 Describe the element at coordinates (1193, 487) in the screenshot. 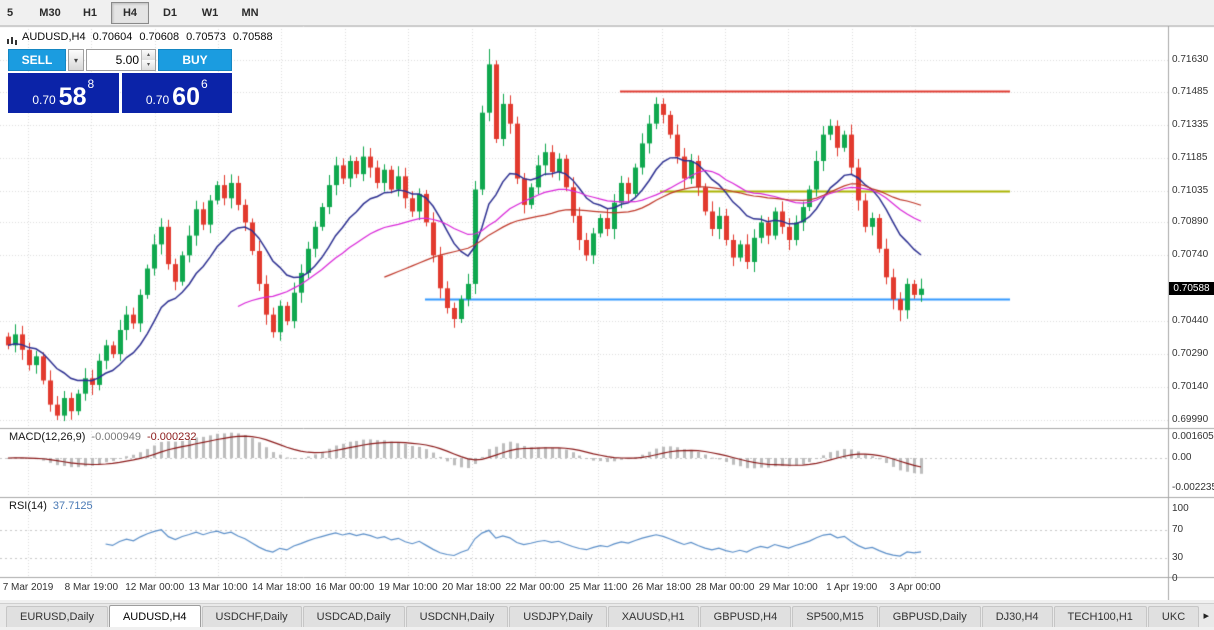

I see `macd-axis-label: -0.002235` at that location.